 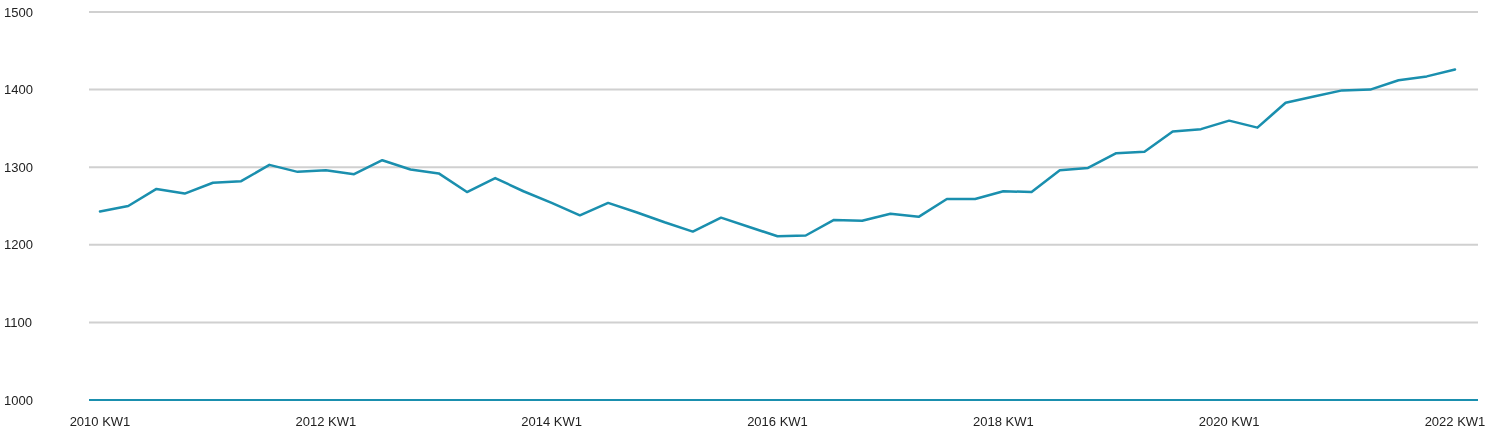 I want to click on x-tick-label: 2012 KW1, so click(x=326, y=421).